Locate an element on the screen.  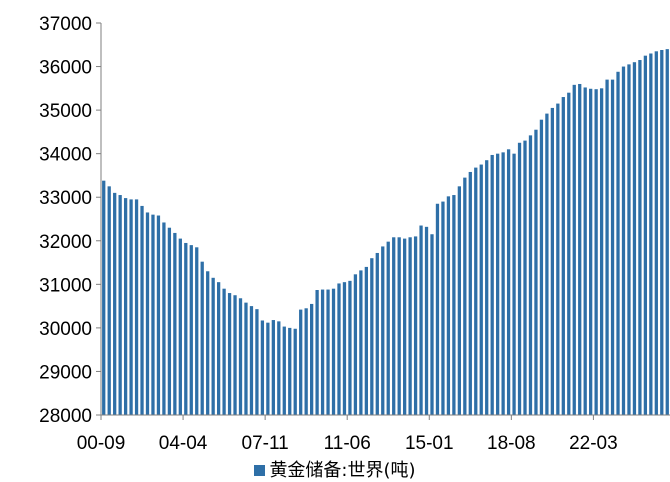
x-tick-label: 18-08 is located at coordinates (511, 443).